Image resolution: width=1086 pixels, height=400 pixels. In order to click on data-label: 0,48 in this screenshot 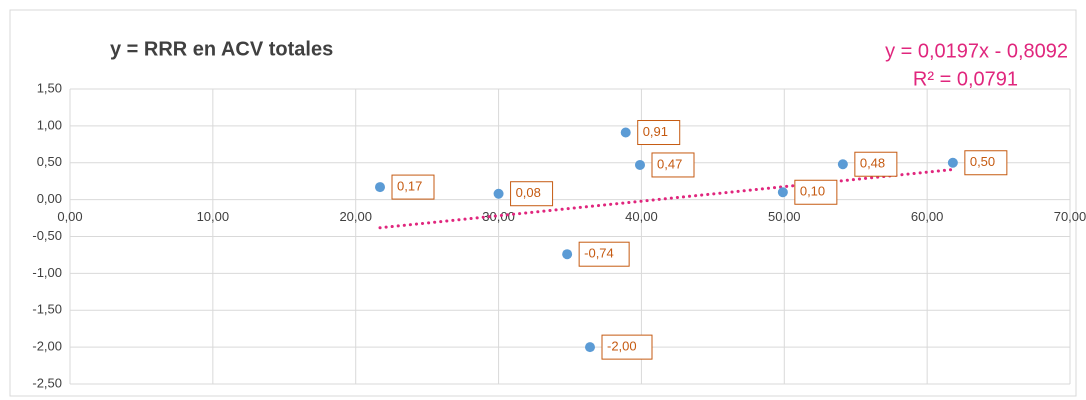, I will do `click(872, 163)`.